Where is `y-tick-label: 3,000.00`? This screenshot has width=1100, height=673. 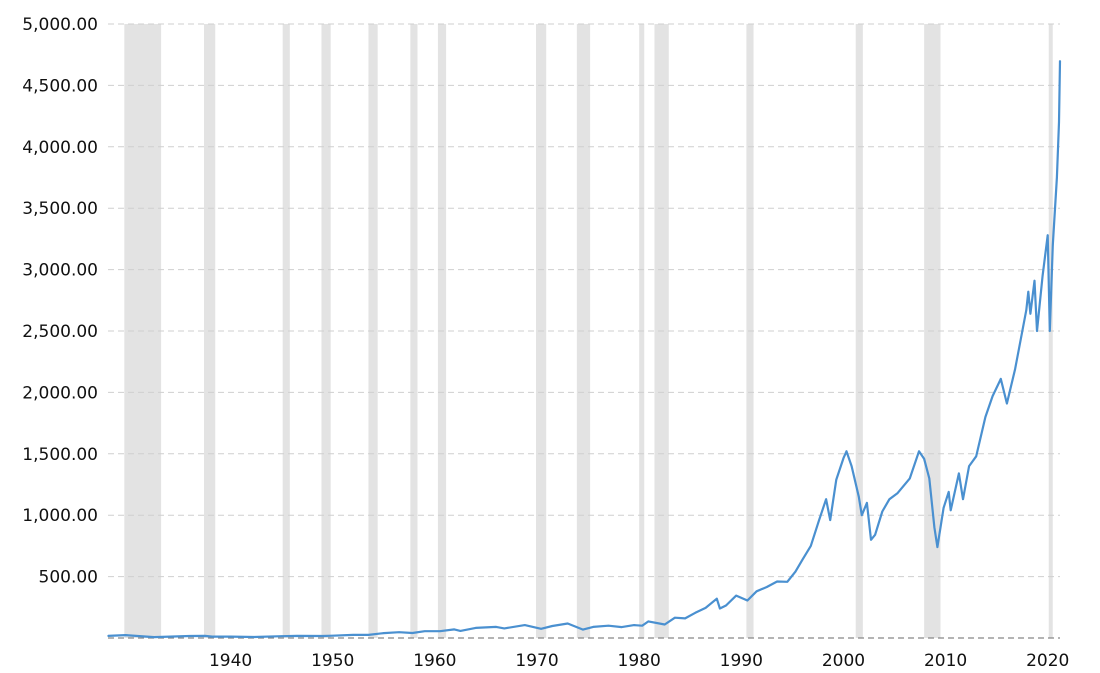
y-tick-label: 3,000.00 is located at coordinates (60, 271).